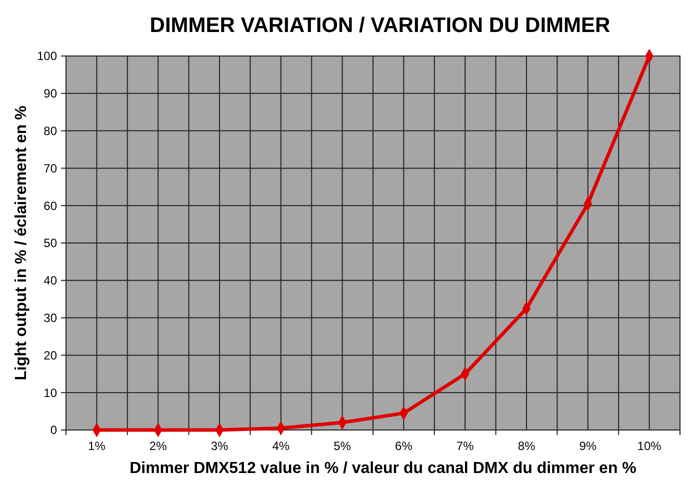 This screenshot has height=489, width=700. Describe the element at coordinates (97, 446) in the screenshot. I see `x-tick-label: 1%` at that location.